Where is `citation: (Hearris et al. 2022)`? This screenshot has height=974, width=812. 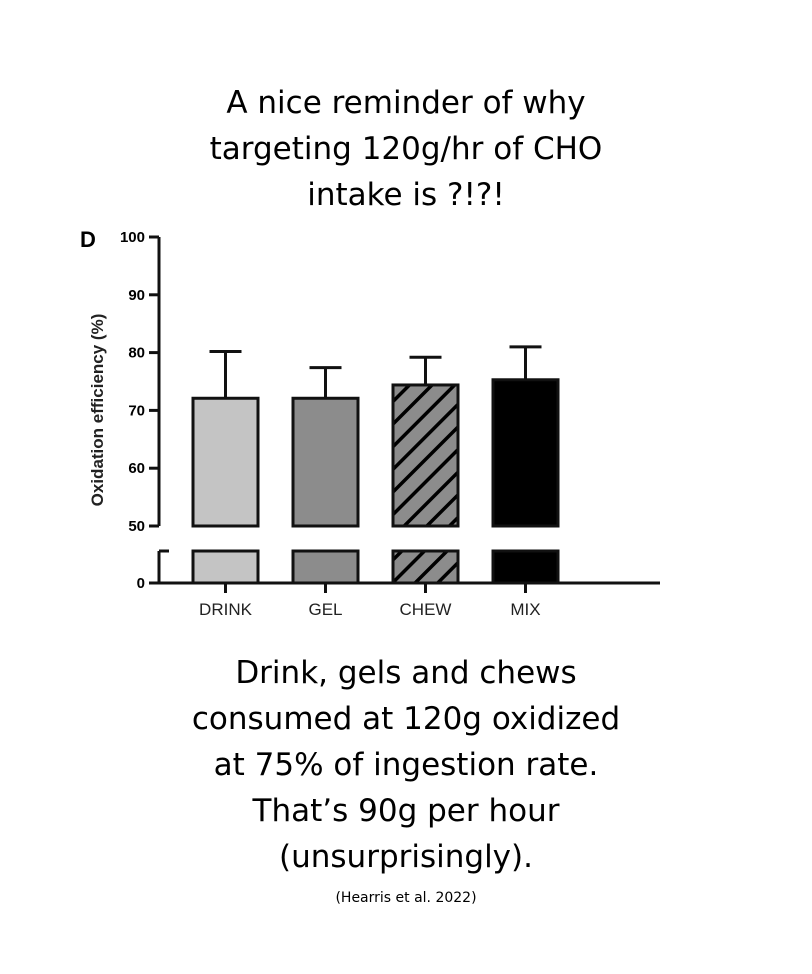
citation: (Hearris et al. 2022) is located at coordinates (406, 898).